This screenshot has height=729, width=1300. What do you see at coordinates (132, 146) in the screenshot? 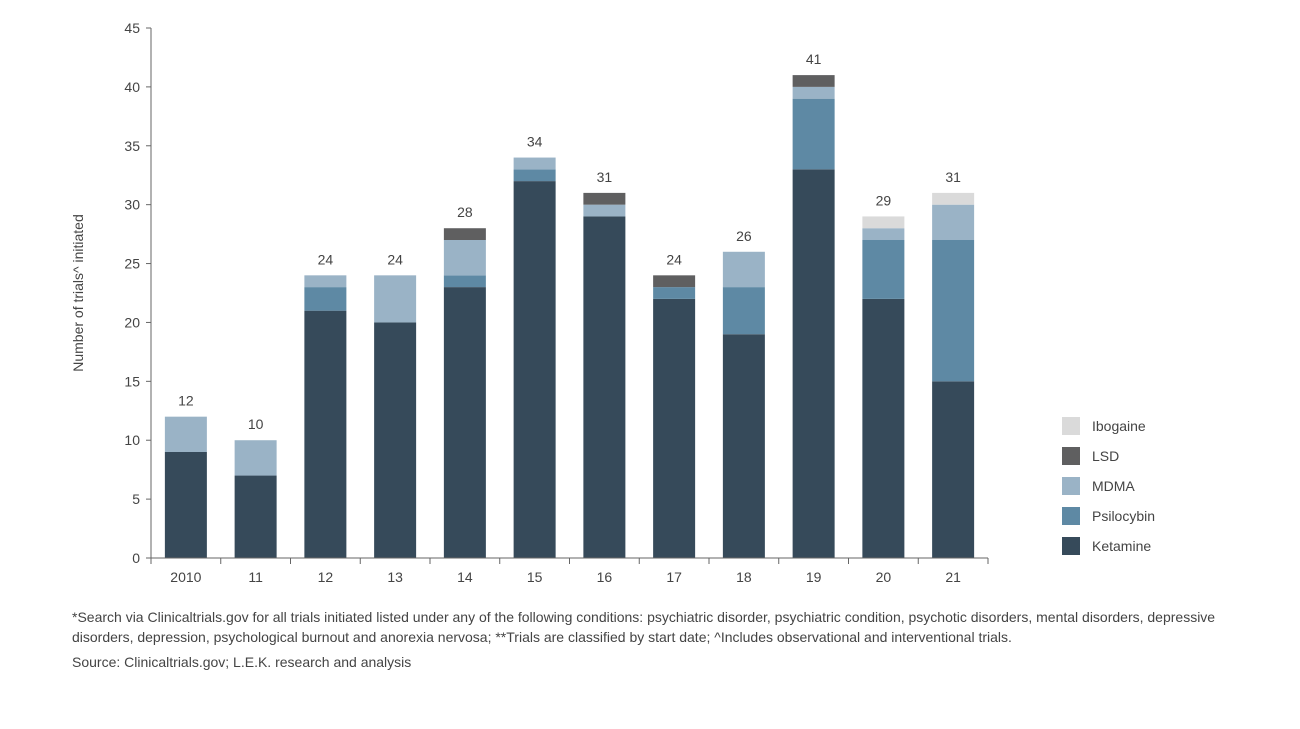
I see `y-tick-label-35: 35` at bounding box center [132, 146].